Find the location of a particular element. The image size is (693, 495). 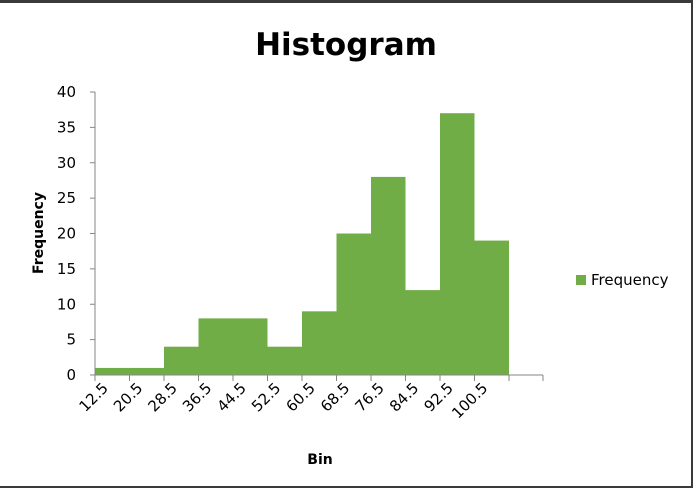

legend: Frequency is located at coordinates (622, 280).